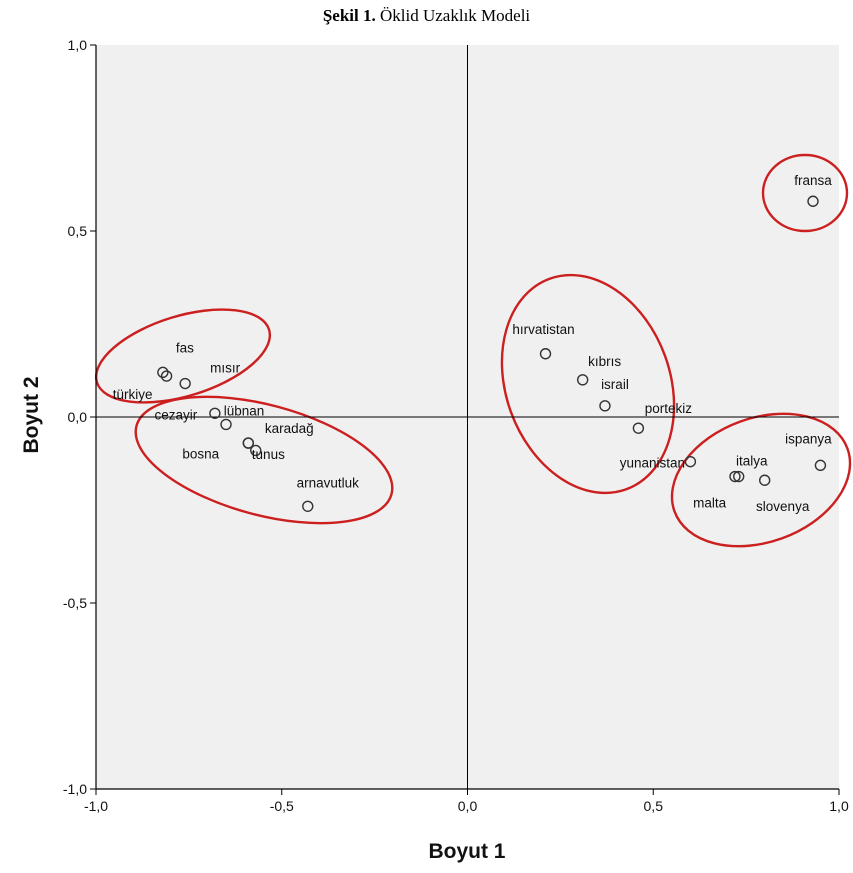 The height and width of the screenshot is (873, 853). I want to click on point-label: hırvatistan, so click(543, 329).